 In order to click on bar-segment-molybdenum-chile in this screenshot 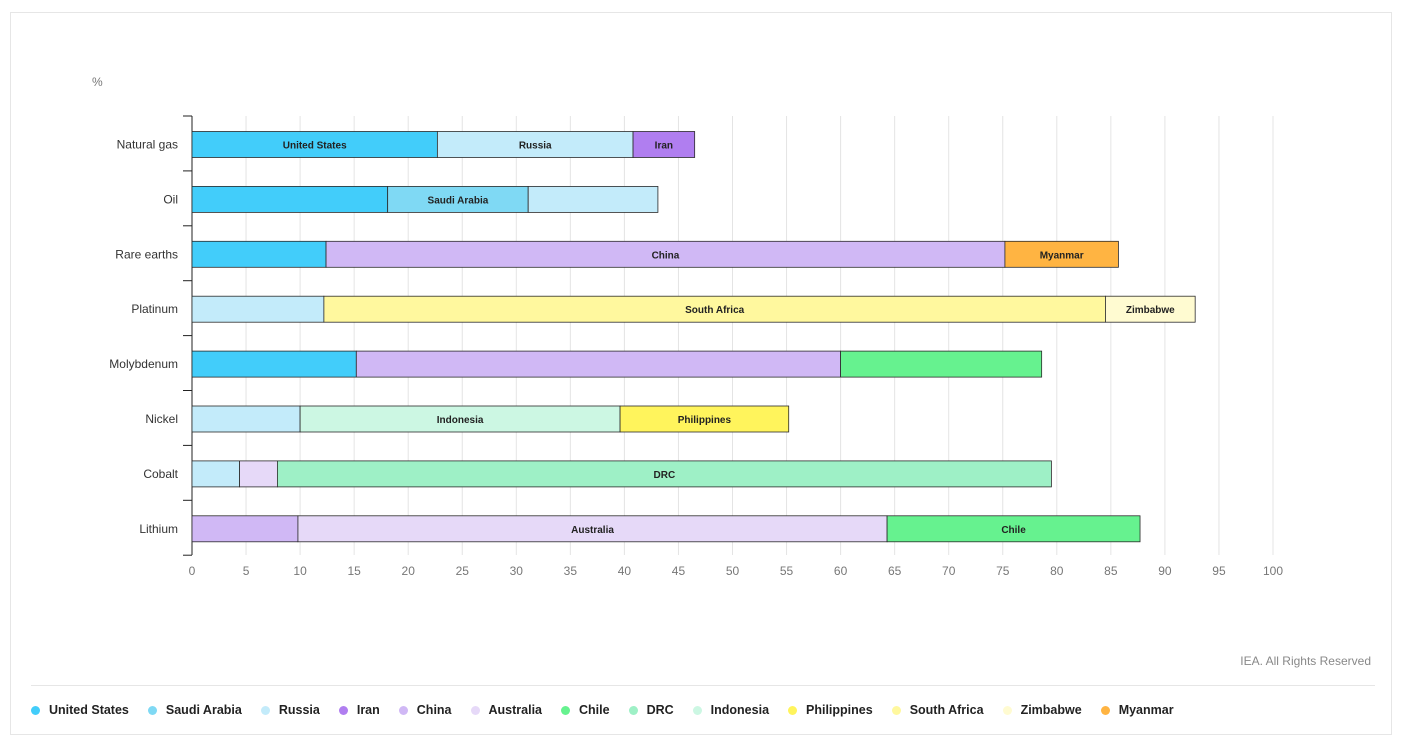, I will do `click(941, 364)`.